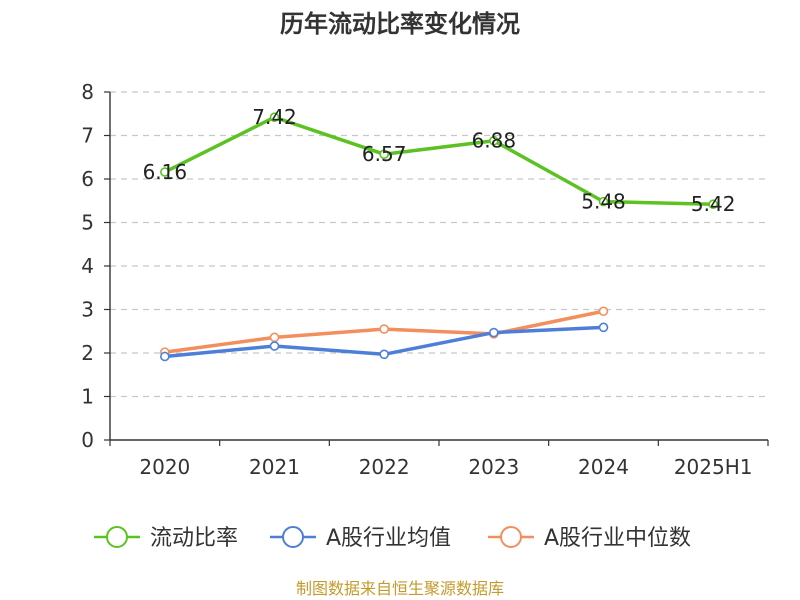 Image resolution: width=800 pixels, height=600 pixels. What do you see at coordinates (164, 467) in the screenshot?
I see `x-tick-label: 2020` at bounding box center [164, 467].